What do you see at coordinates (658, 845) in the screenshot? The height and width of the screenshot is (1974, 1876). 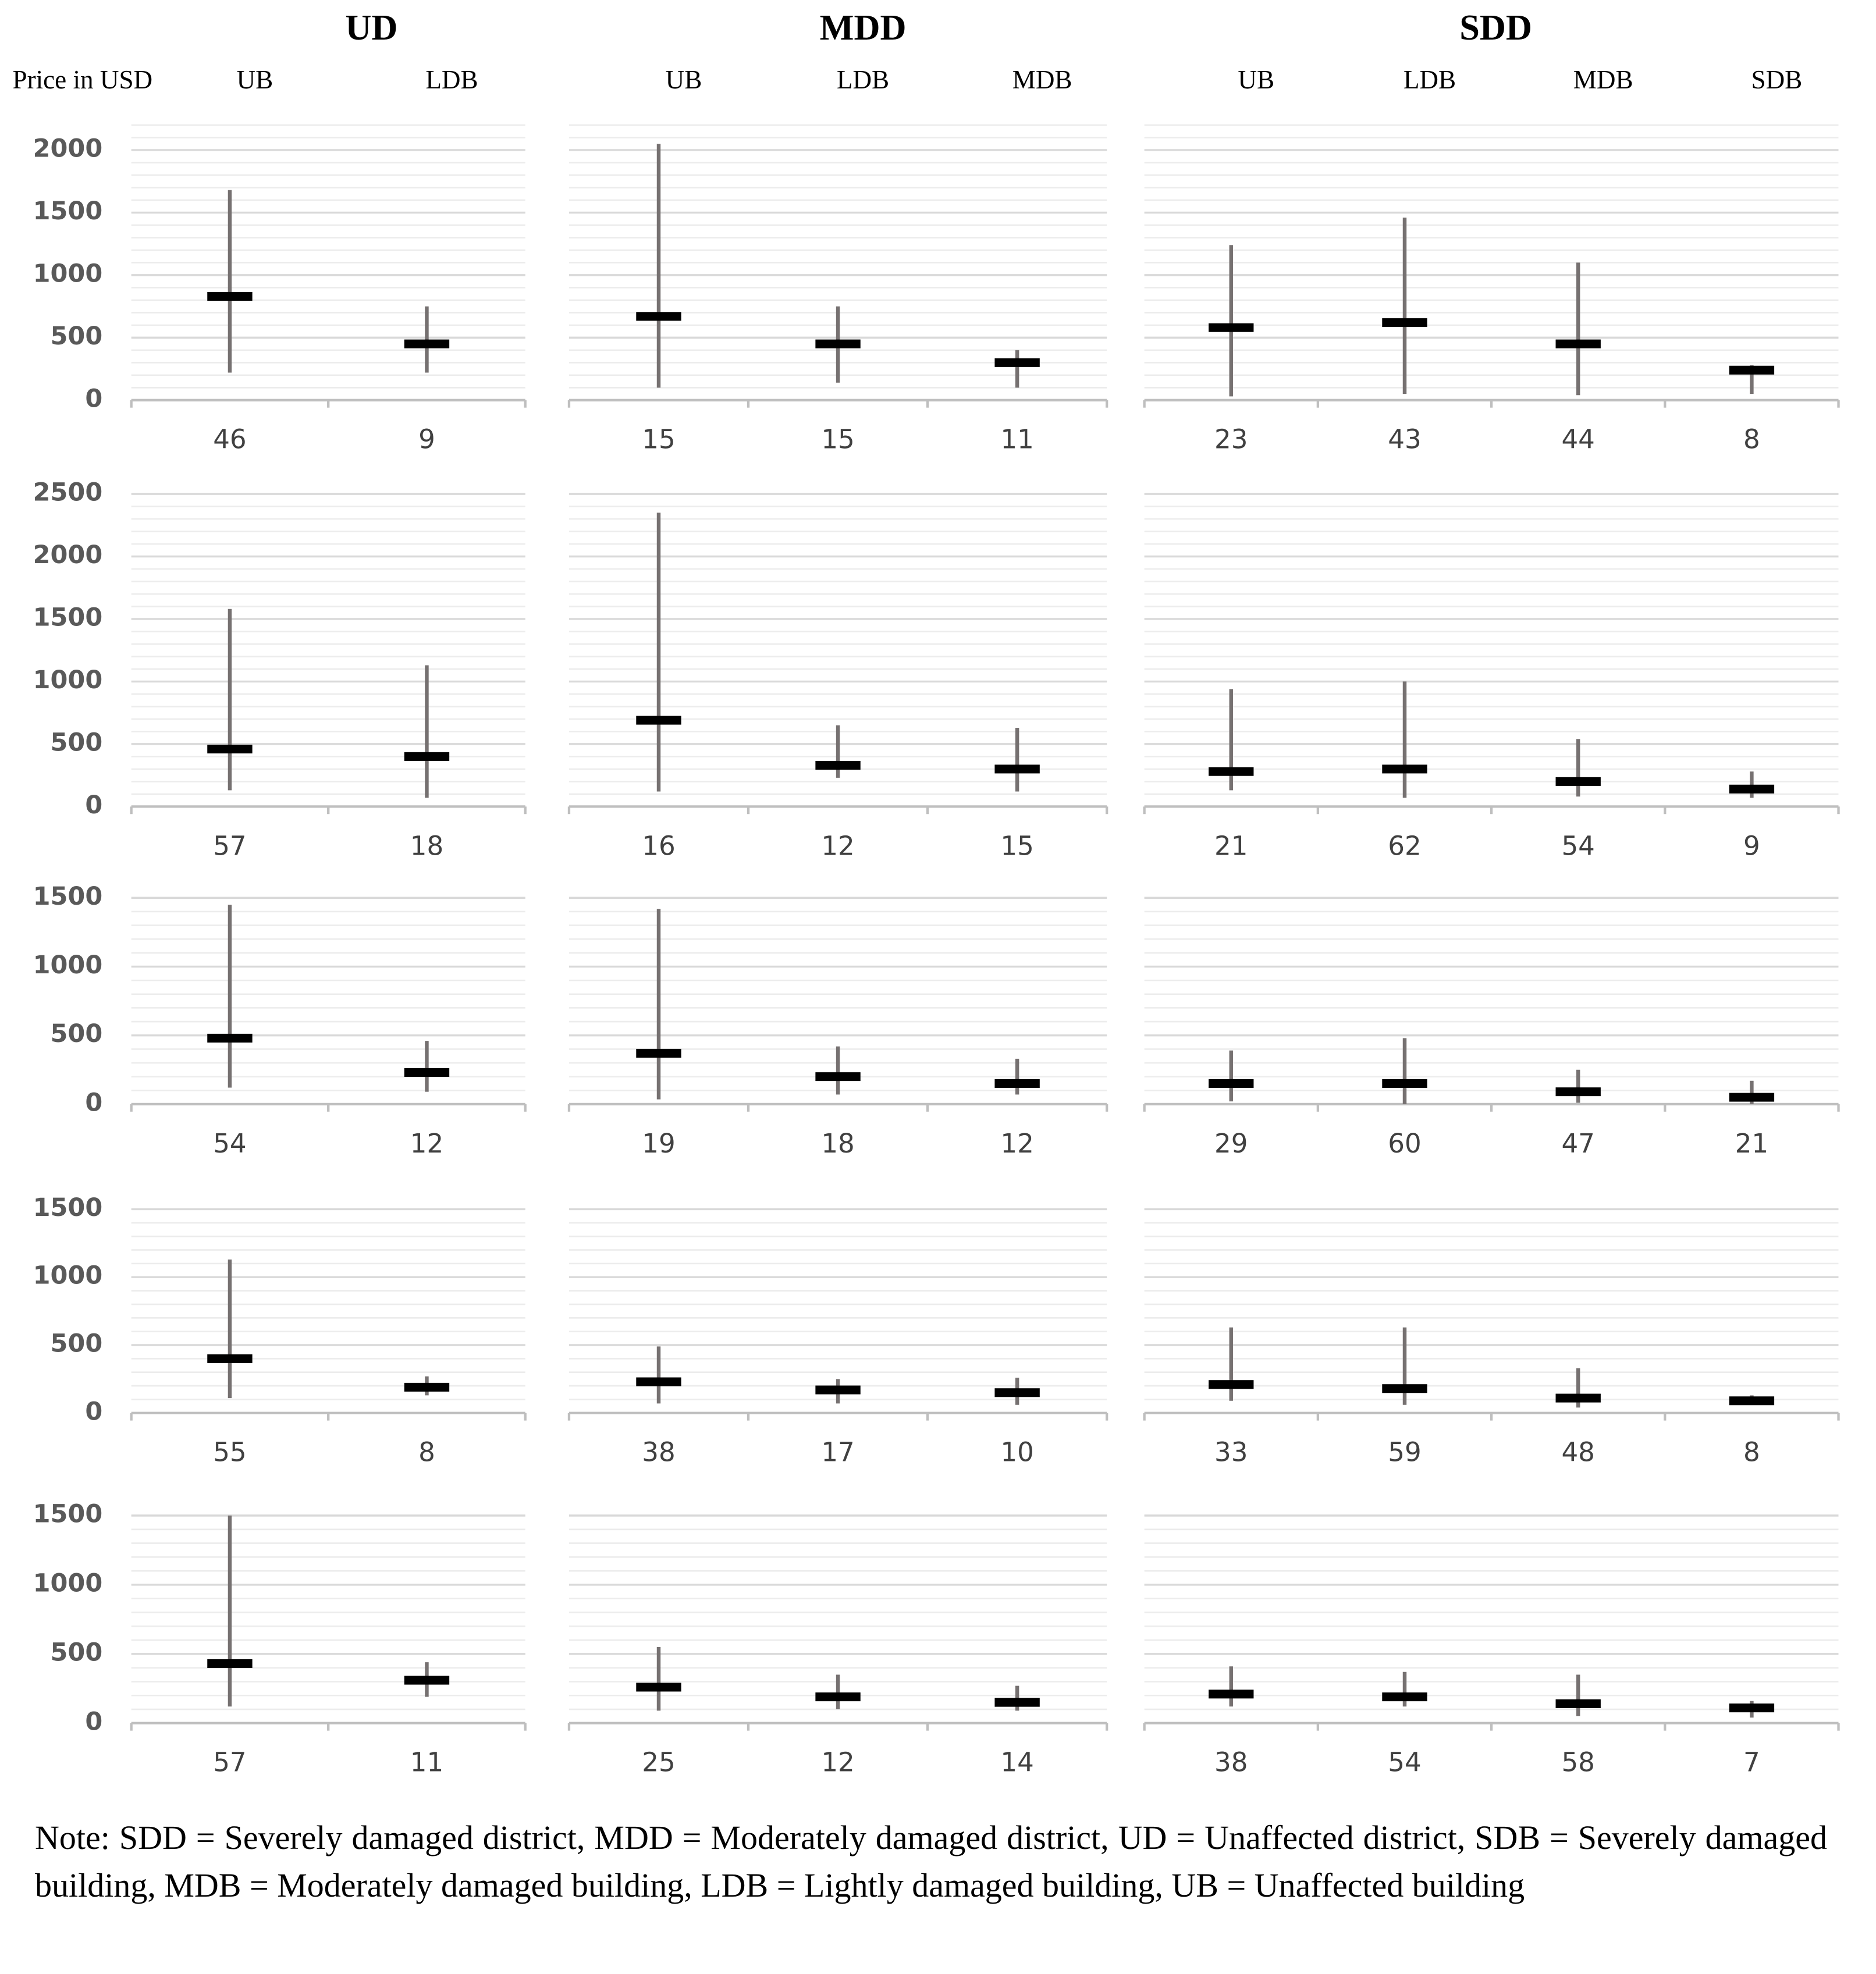 I see `x-tick-label: 16` at bounding box center [658, 845].